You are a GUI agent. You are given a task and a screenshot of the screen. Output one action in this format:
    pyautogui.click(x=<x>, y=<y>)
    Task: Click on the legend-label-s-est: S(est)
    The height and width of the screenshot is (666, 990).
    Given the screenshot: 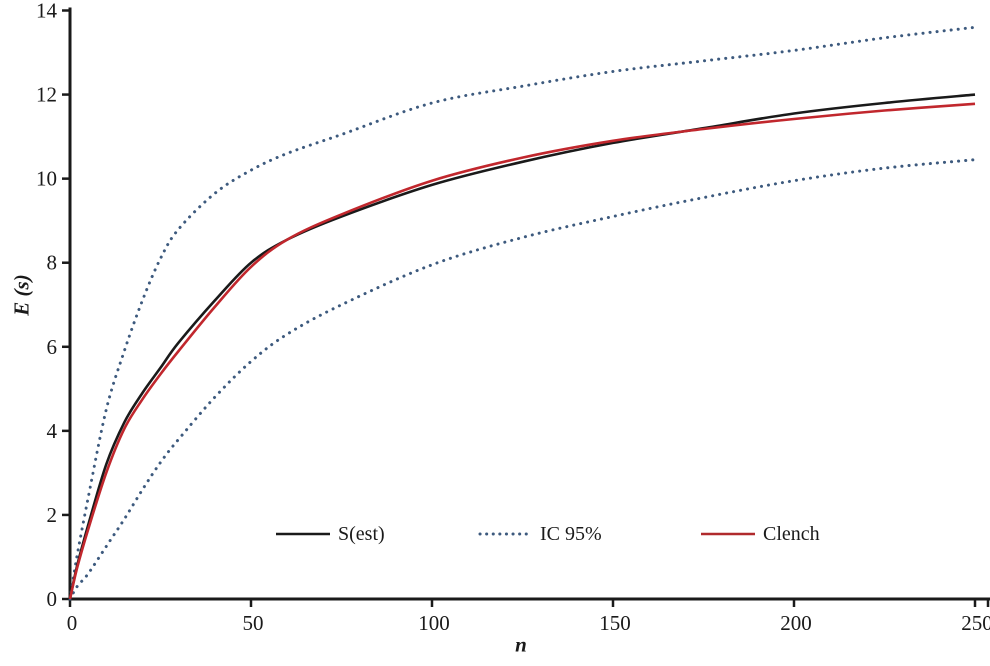 What is the action you would take?
    pyautogui.click(x=361, y=533)
    